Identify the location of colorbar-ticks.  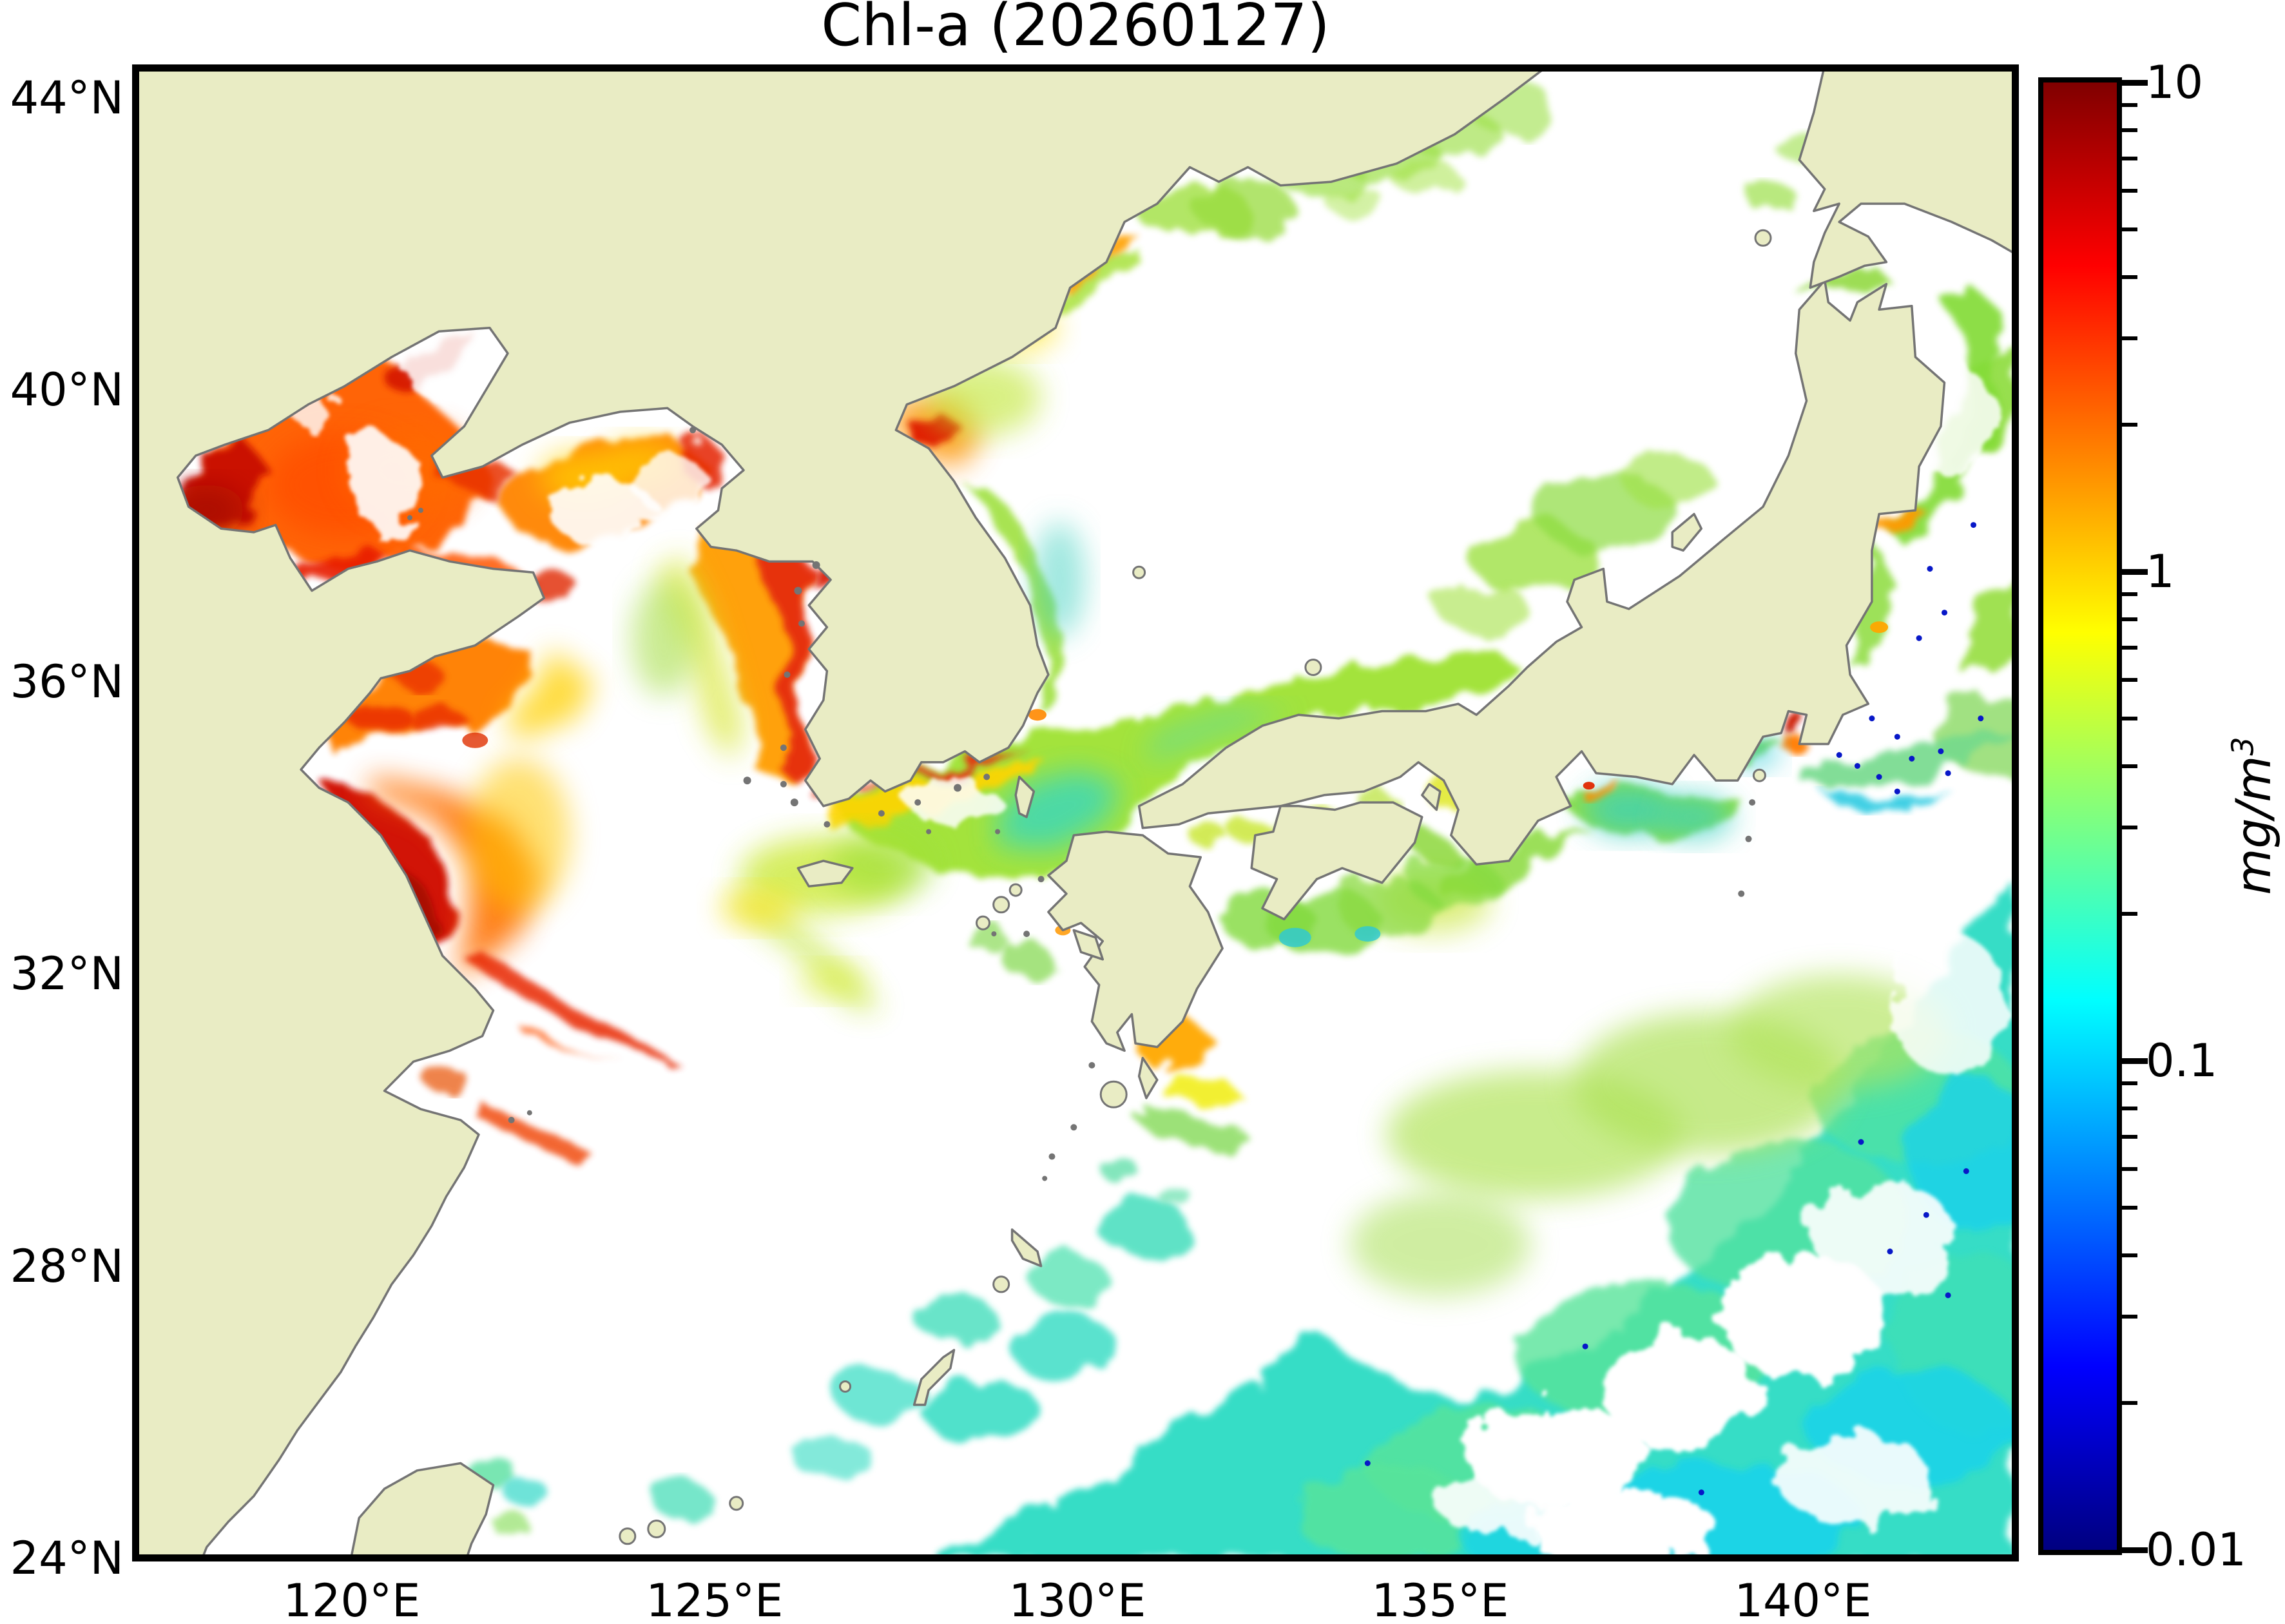
(2141, 816).